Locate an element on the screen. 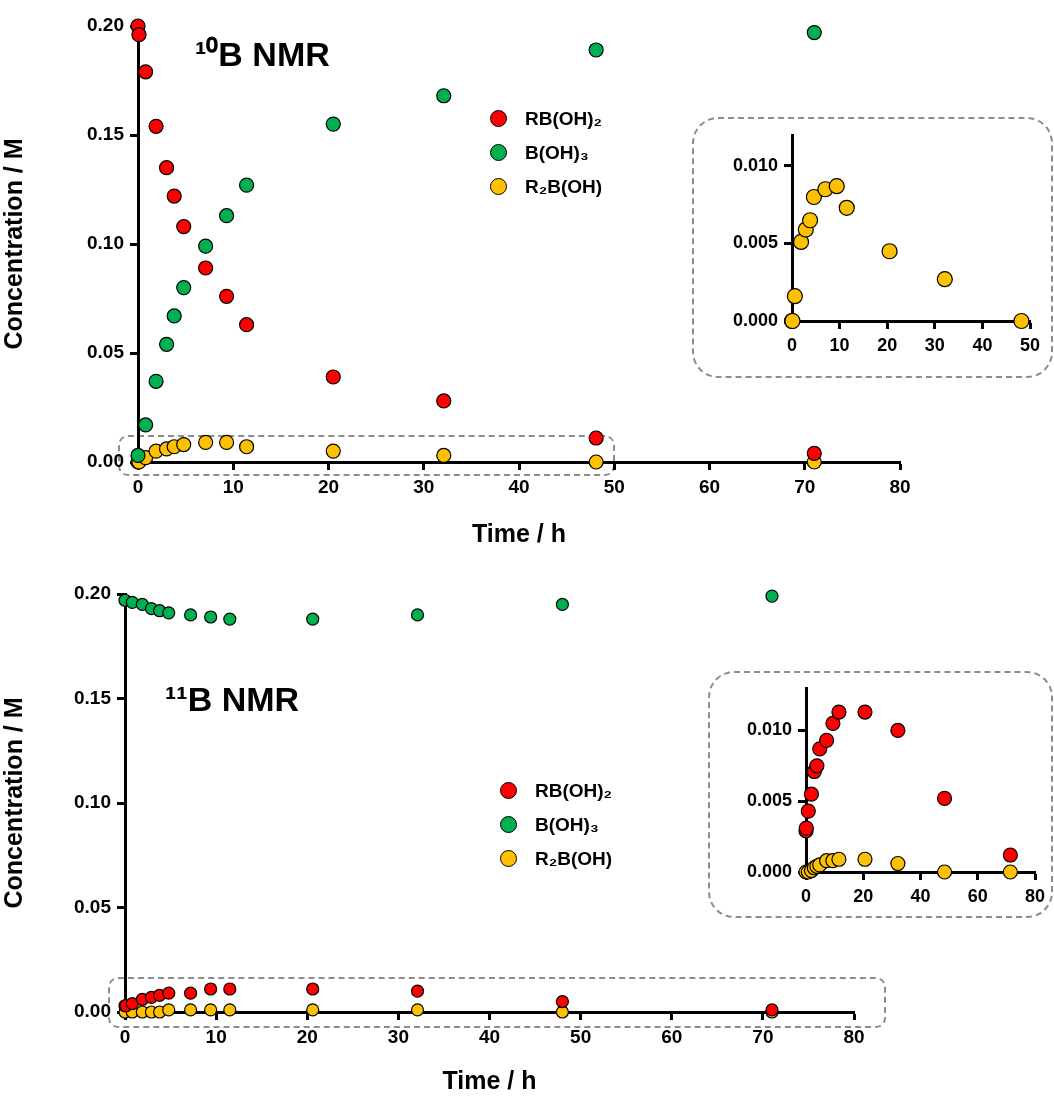 The height and width of the screenshot is (1097, 1054). chart-title: ¹⁰B NMR is located at coordinates (262, 54).